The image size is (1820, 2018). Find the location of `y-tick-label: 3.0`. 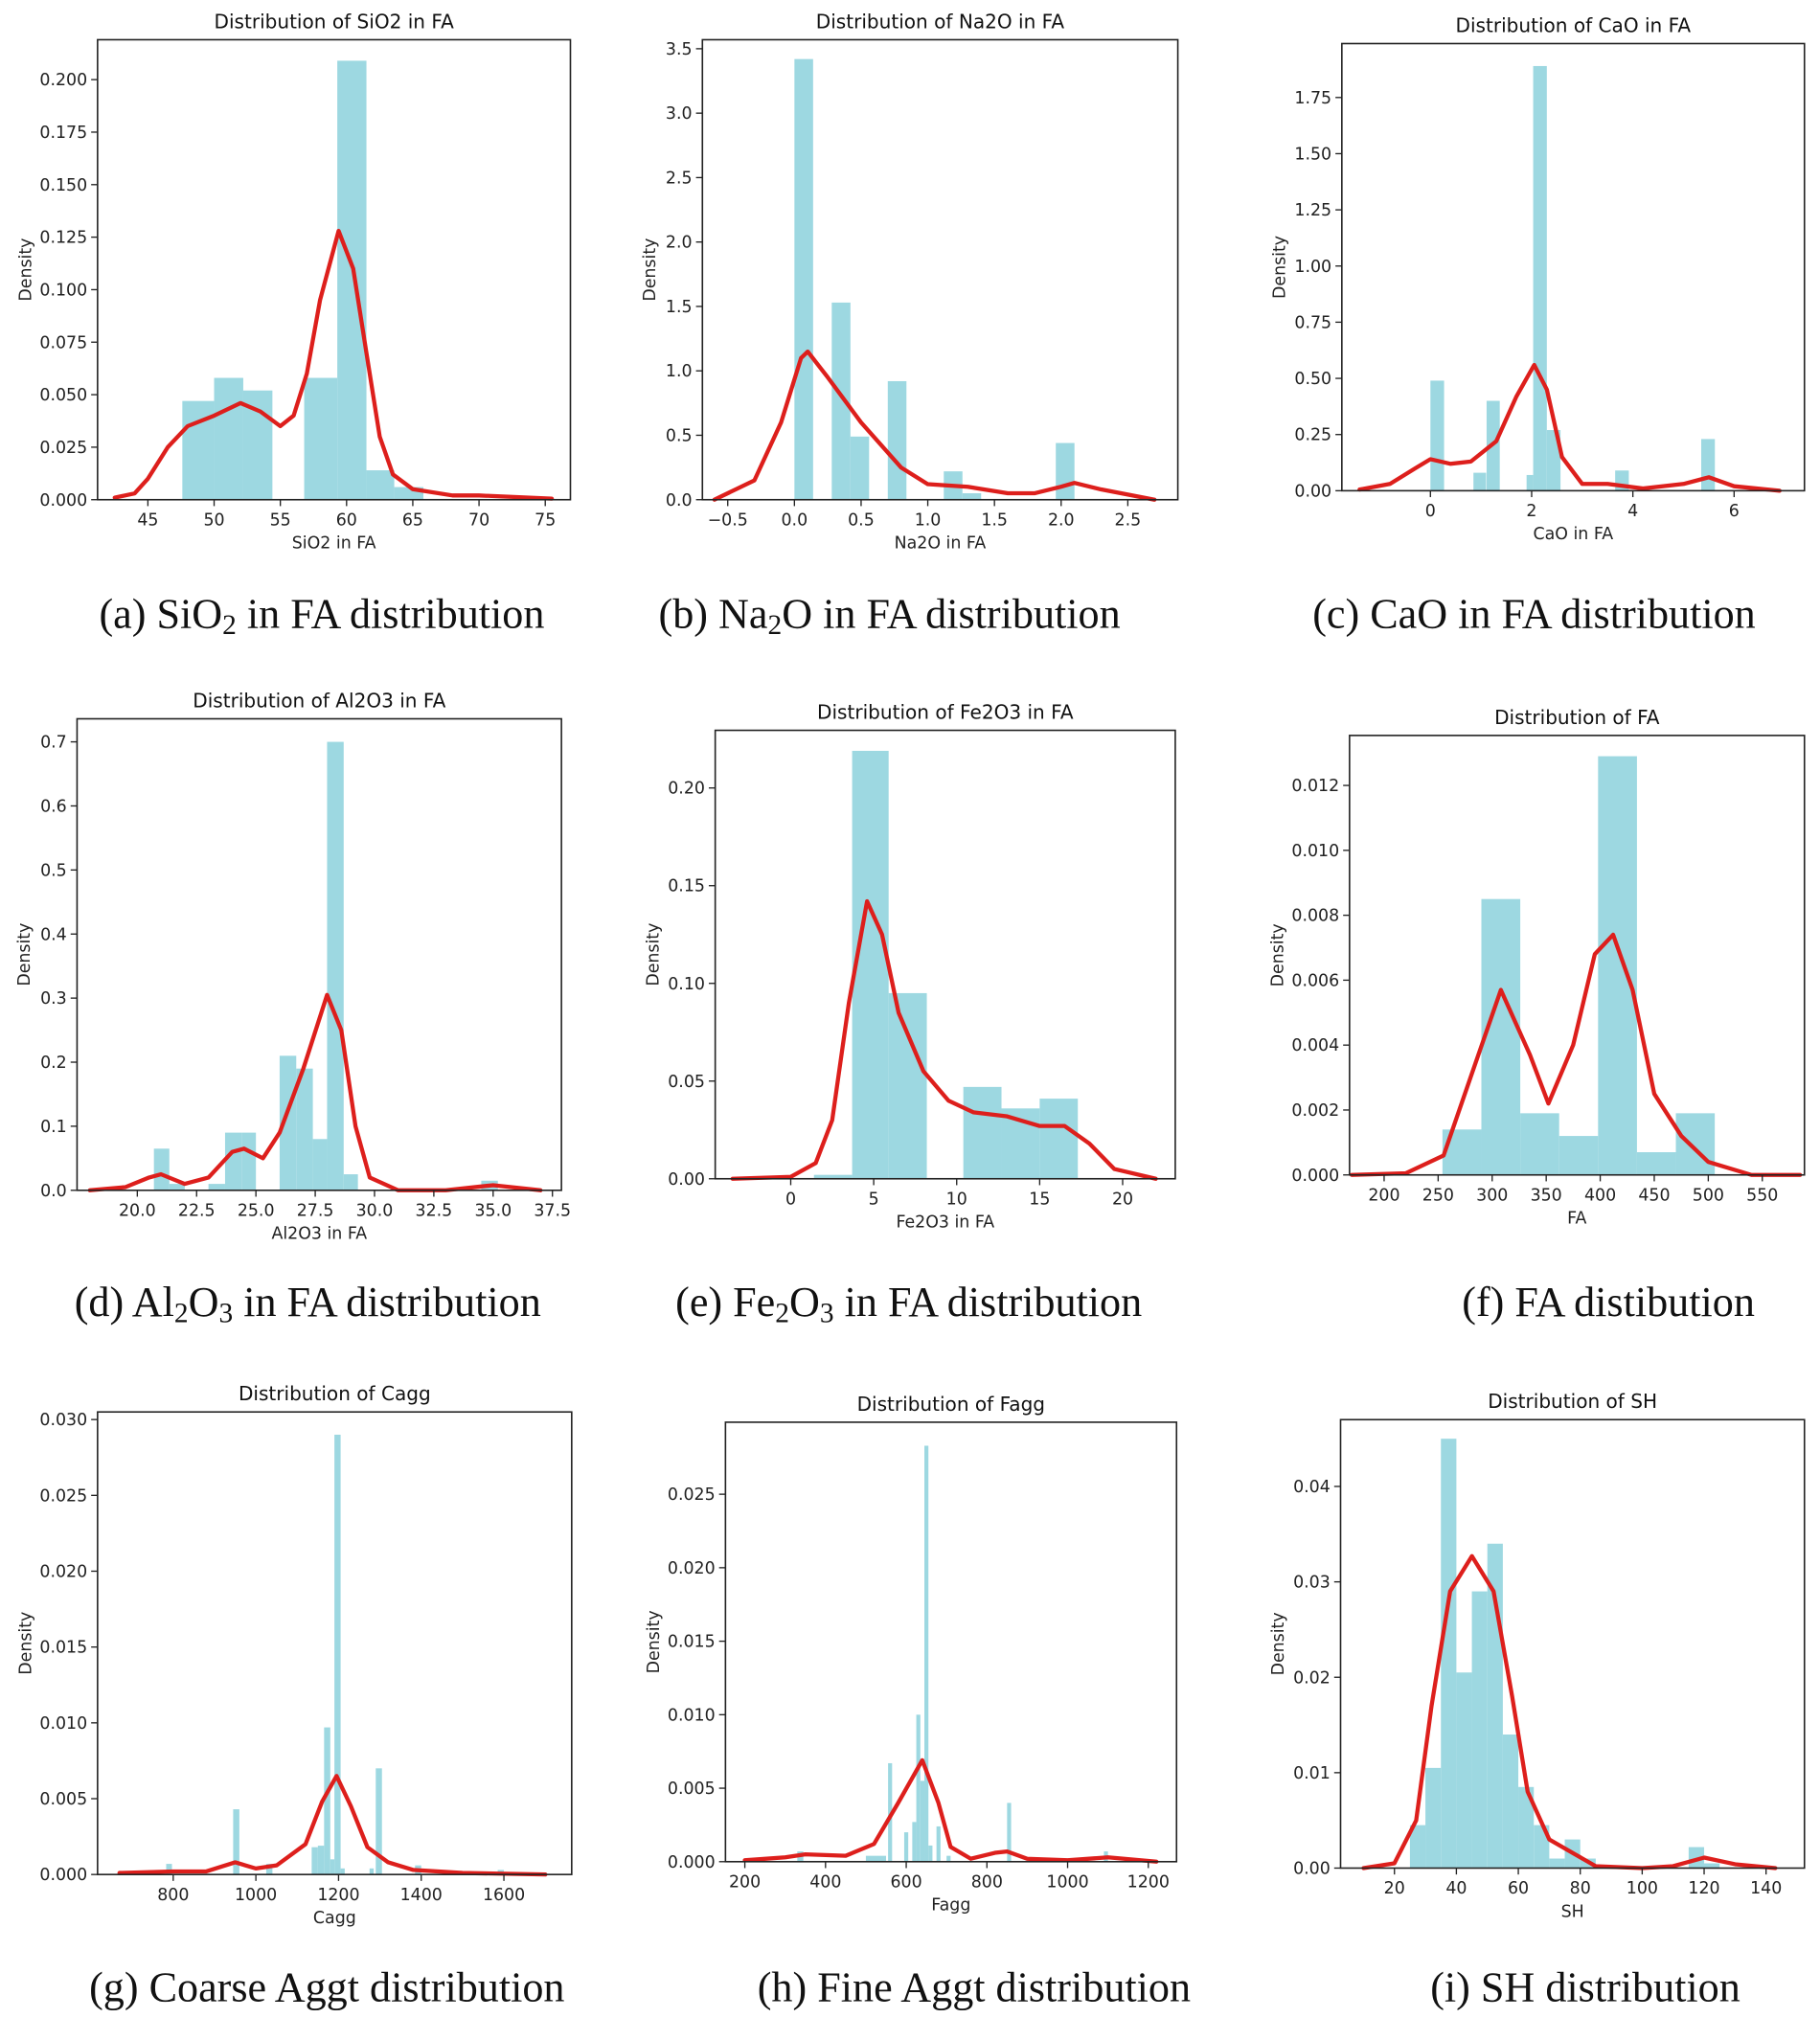

y-tick-label: 3.0 is located at coordinates (680, 114).